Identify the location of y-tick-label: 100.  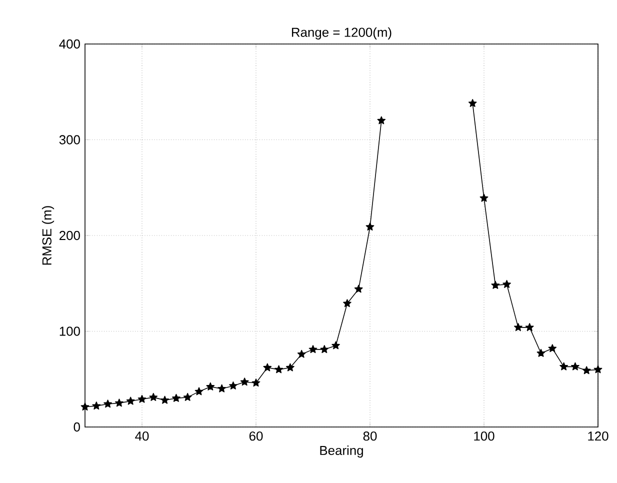
(70, 331).